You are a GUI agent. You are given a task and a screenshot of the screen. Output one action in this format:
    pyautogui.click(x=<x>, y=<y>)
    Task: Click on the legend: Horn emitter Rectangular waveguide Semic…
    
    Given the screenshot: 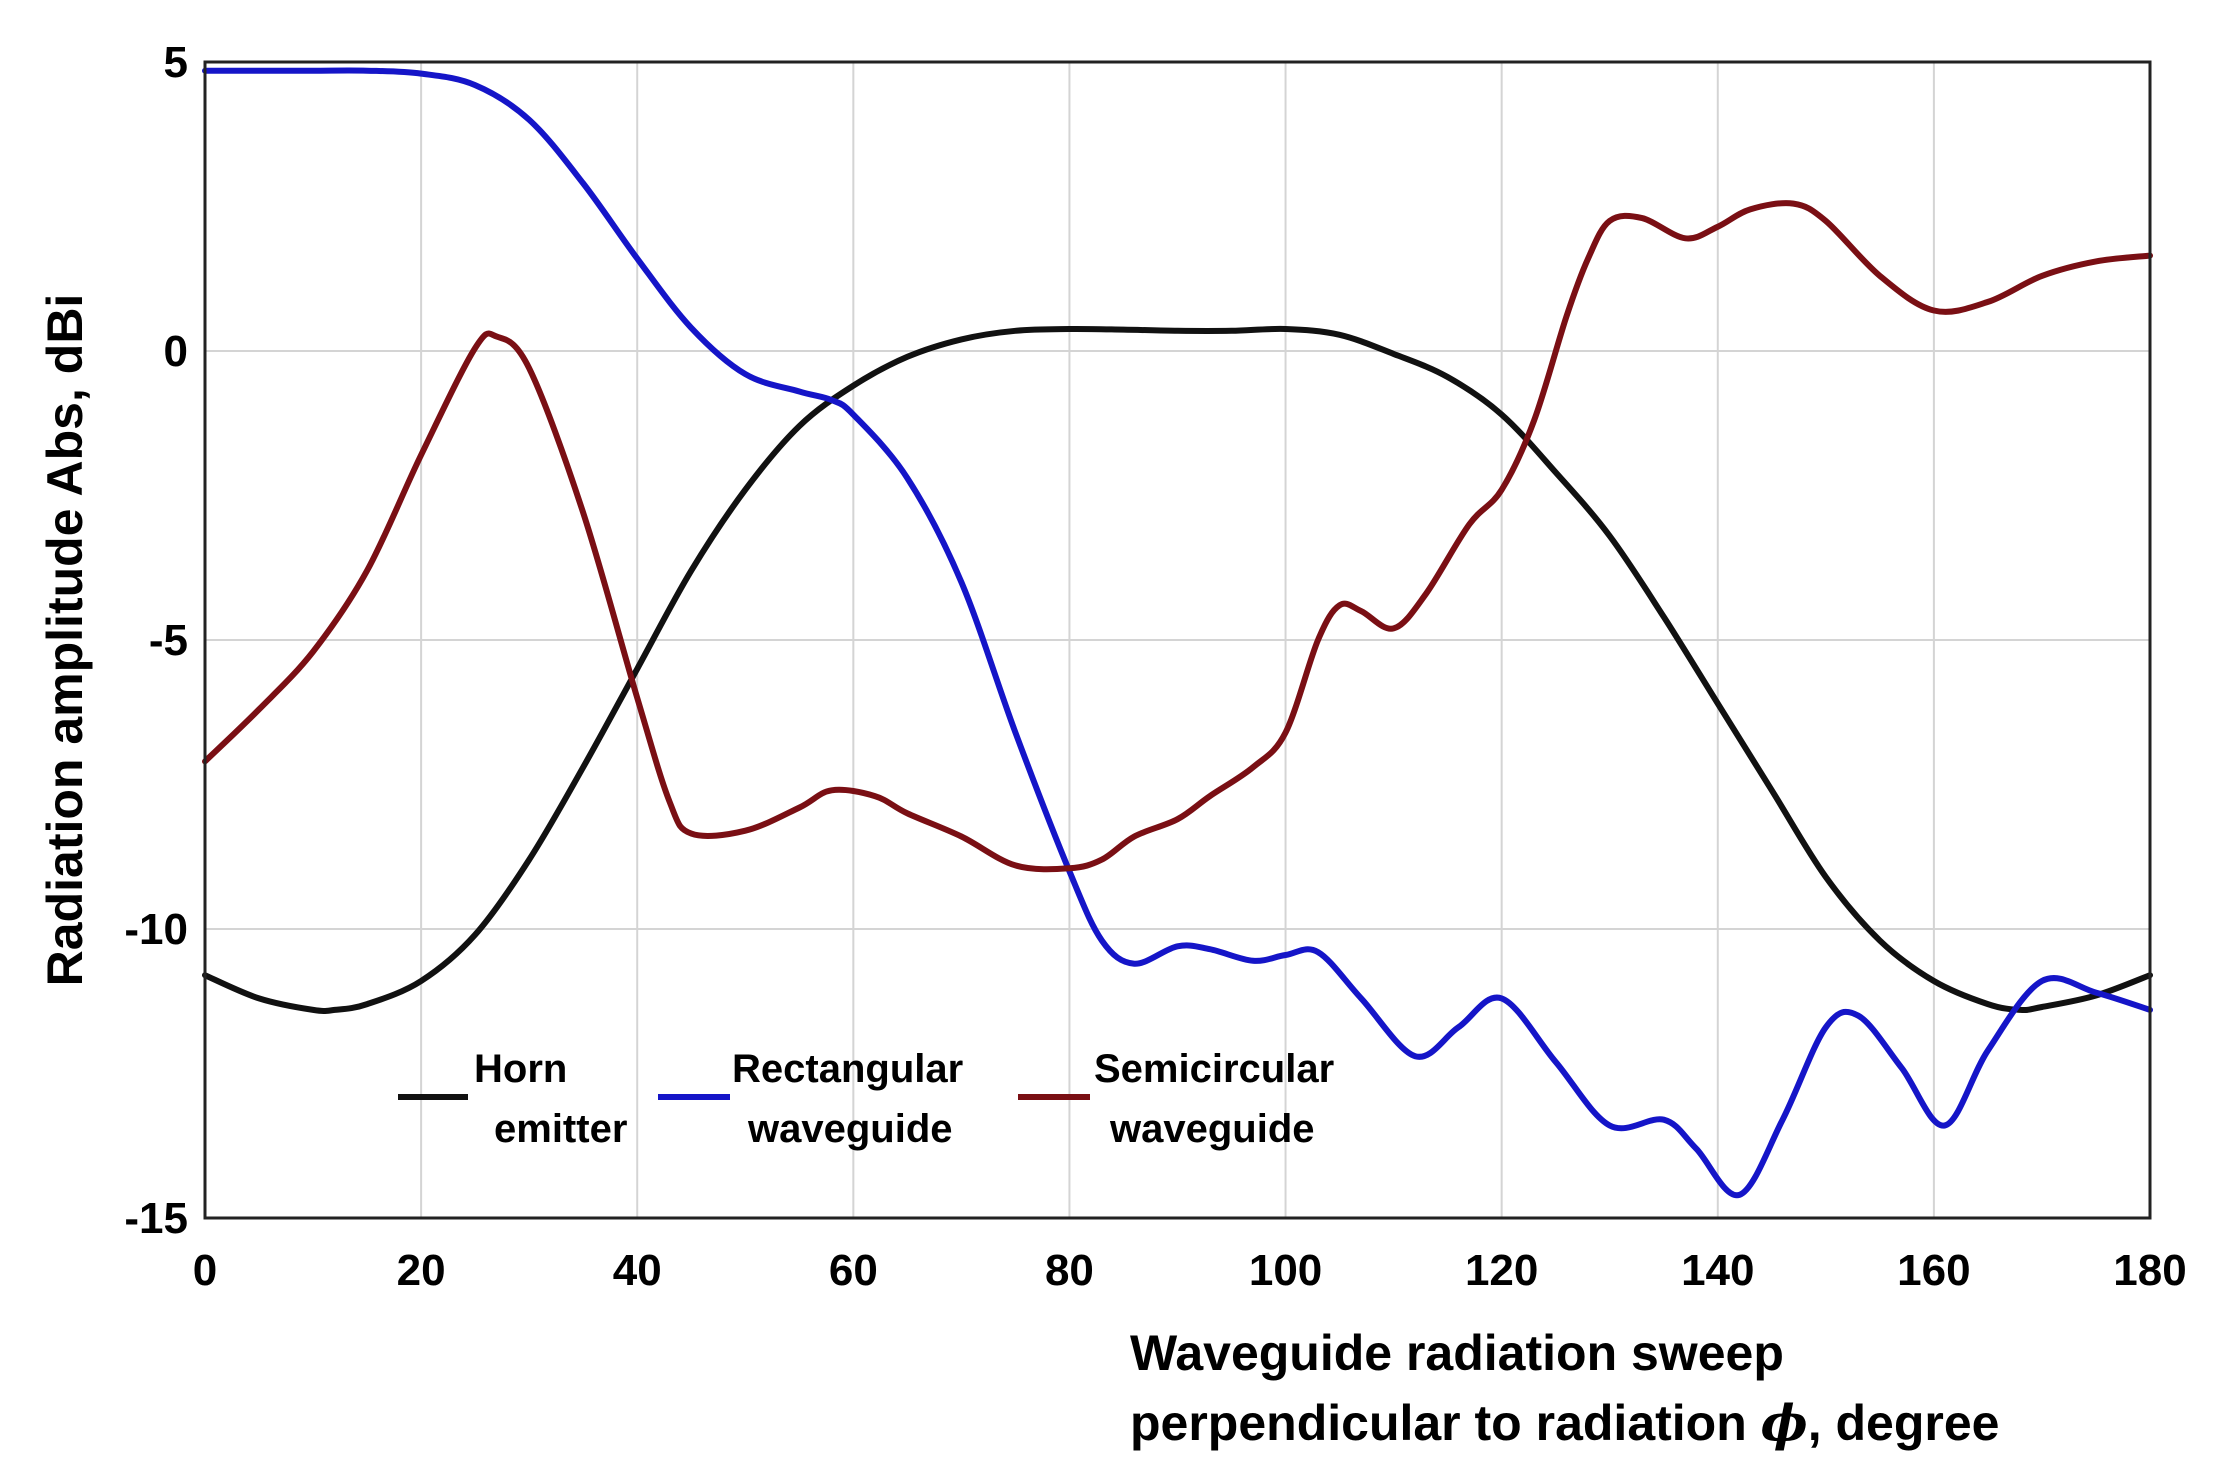 What is the action you would take?
    pyautogui.click(x=866, y=1099)
    